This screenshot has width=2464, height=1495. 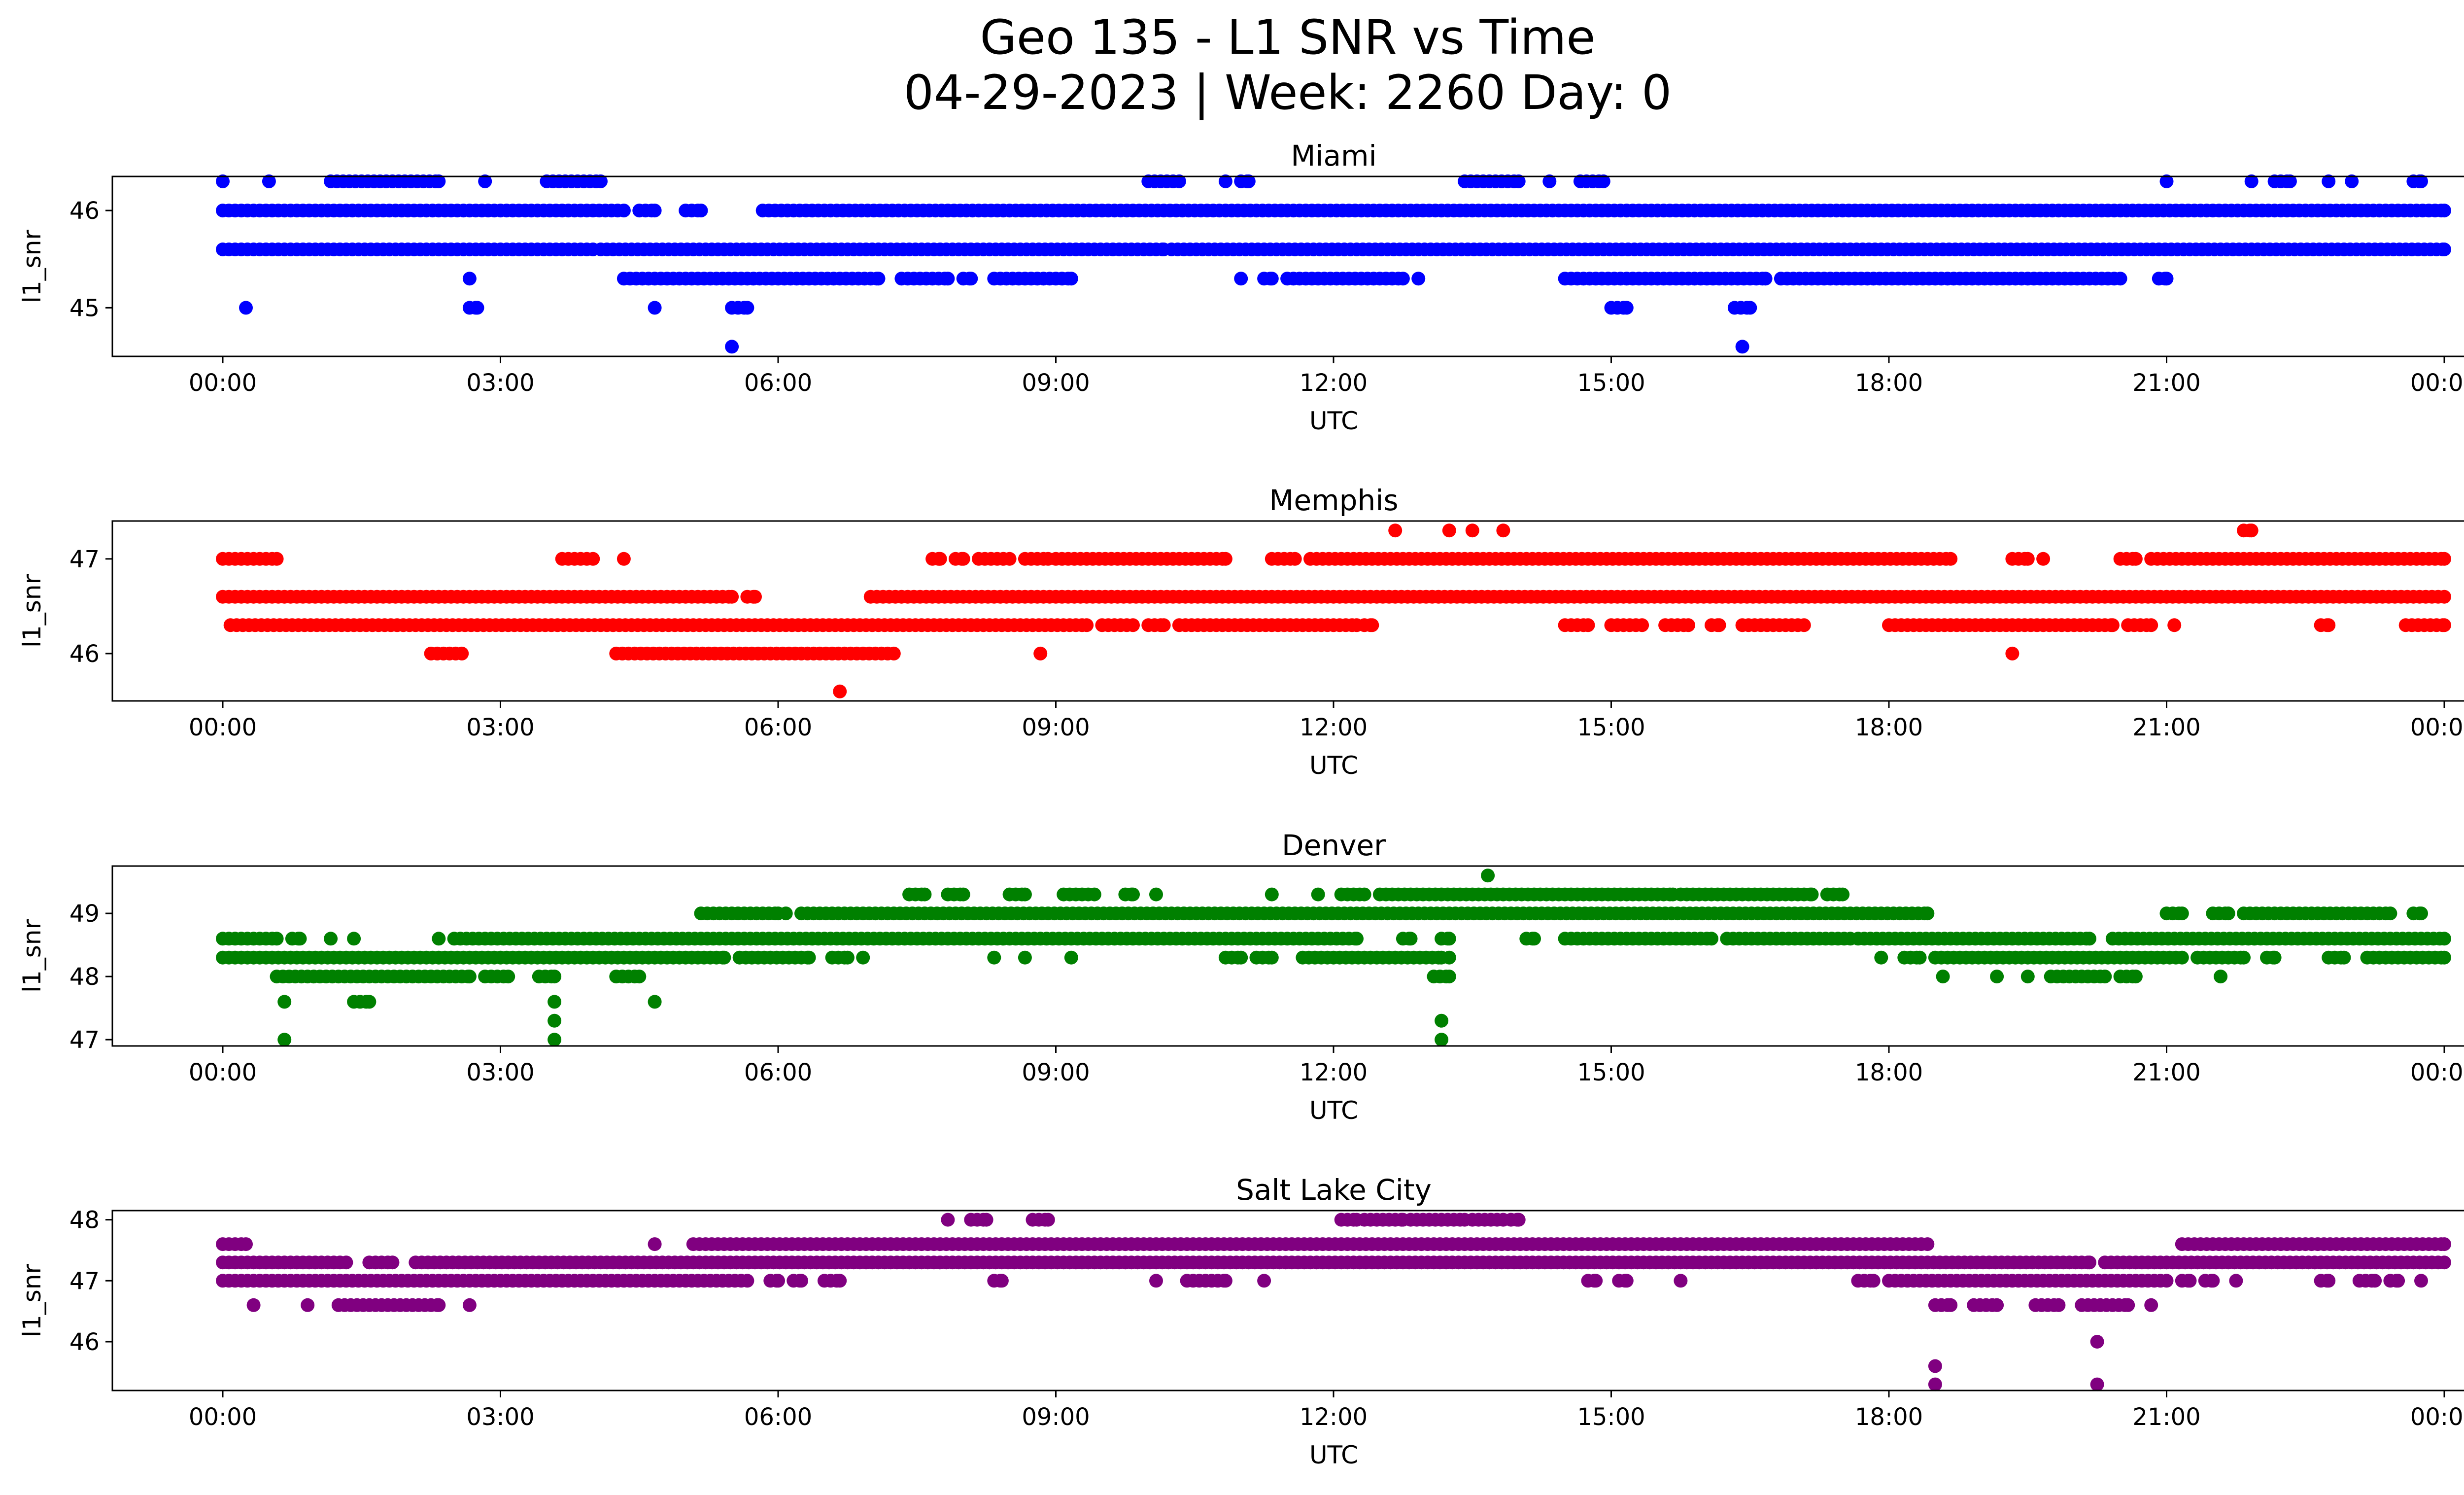 I want to click on y-tick-label: 47, so click(x=84, y=1281).